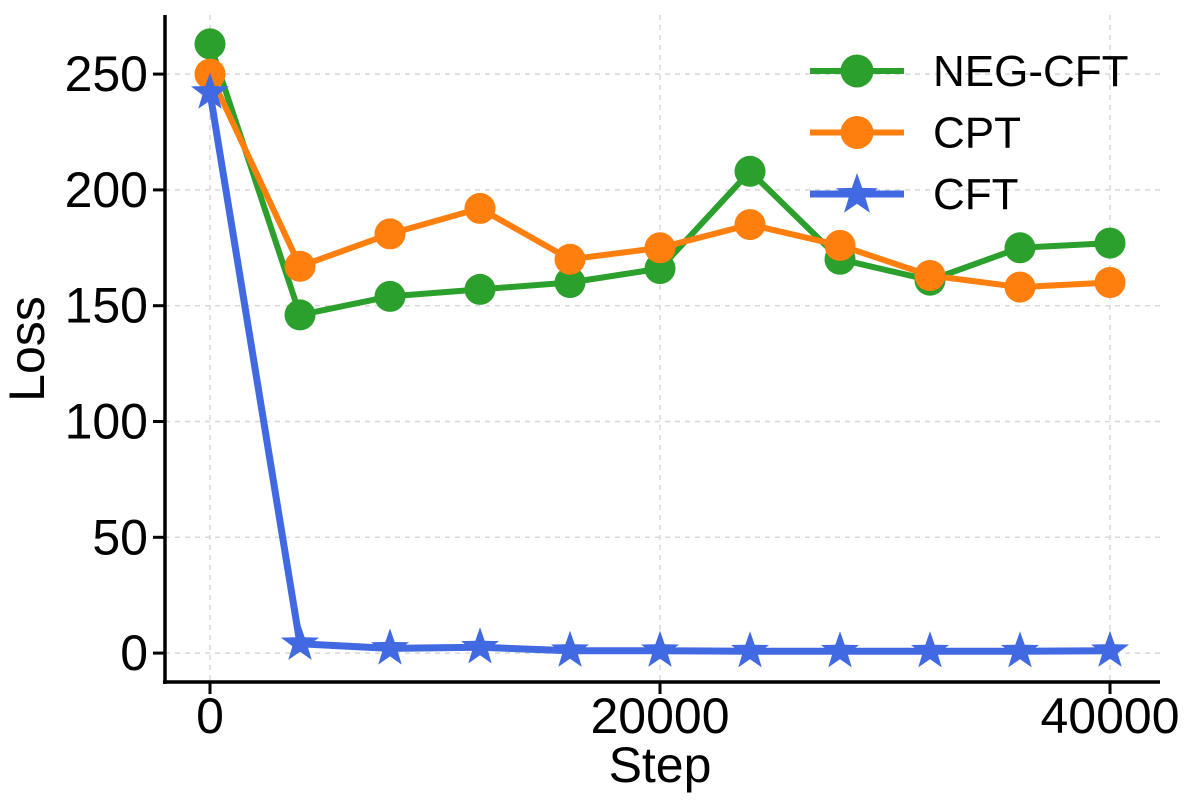 This screenshot has height=800, width=1200. I want to click on y-tick-label: 0, so click(134, 653).